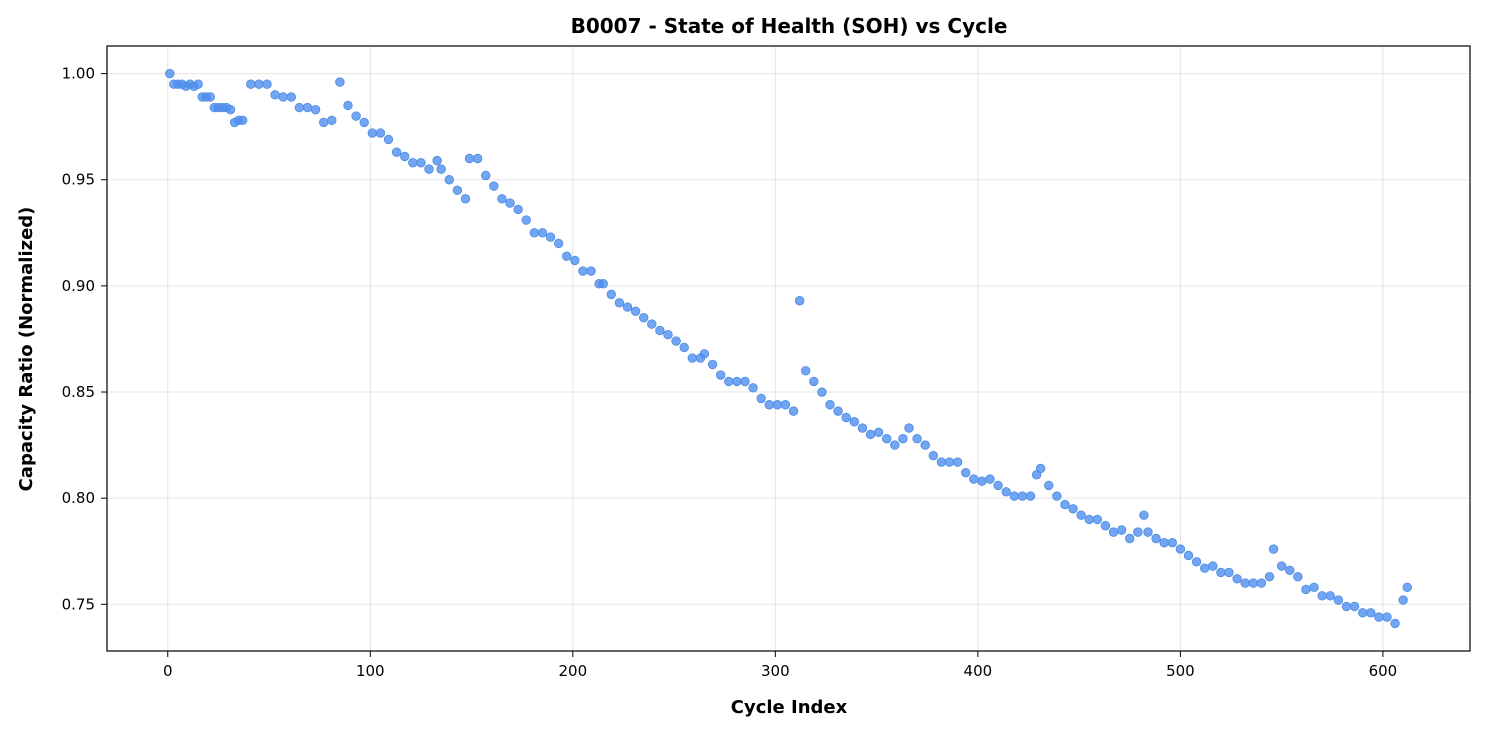 Image resolution: width=1485 pixels, height=732 pixels. Describe the element at coordinates (78, 498) in the screenshot. I see `y-tick-label: 0.80` at that location.